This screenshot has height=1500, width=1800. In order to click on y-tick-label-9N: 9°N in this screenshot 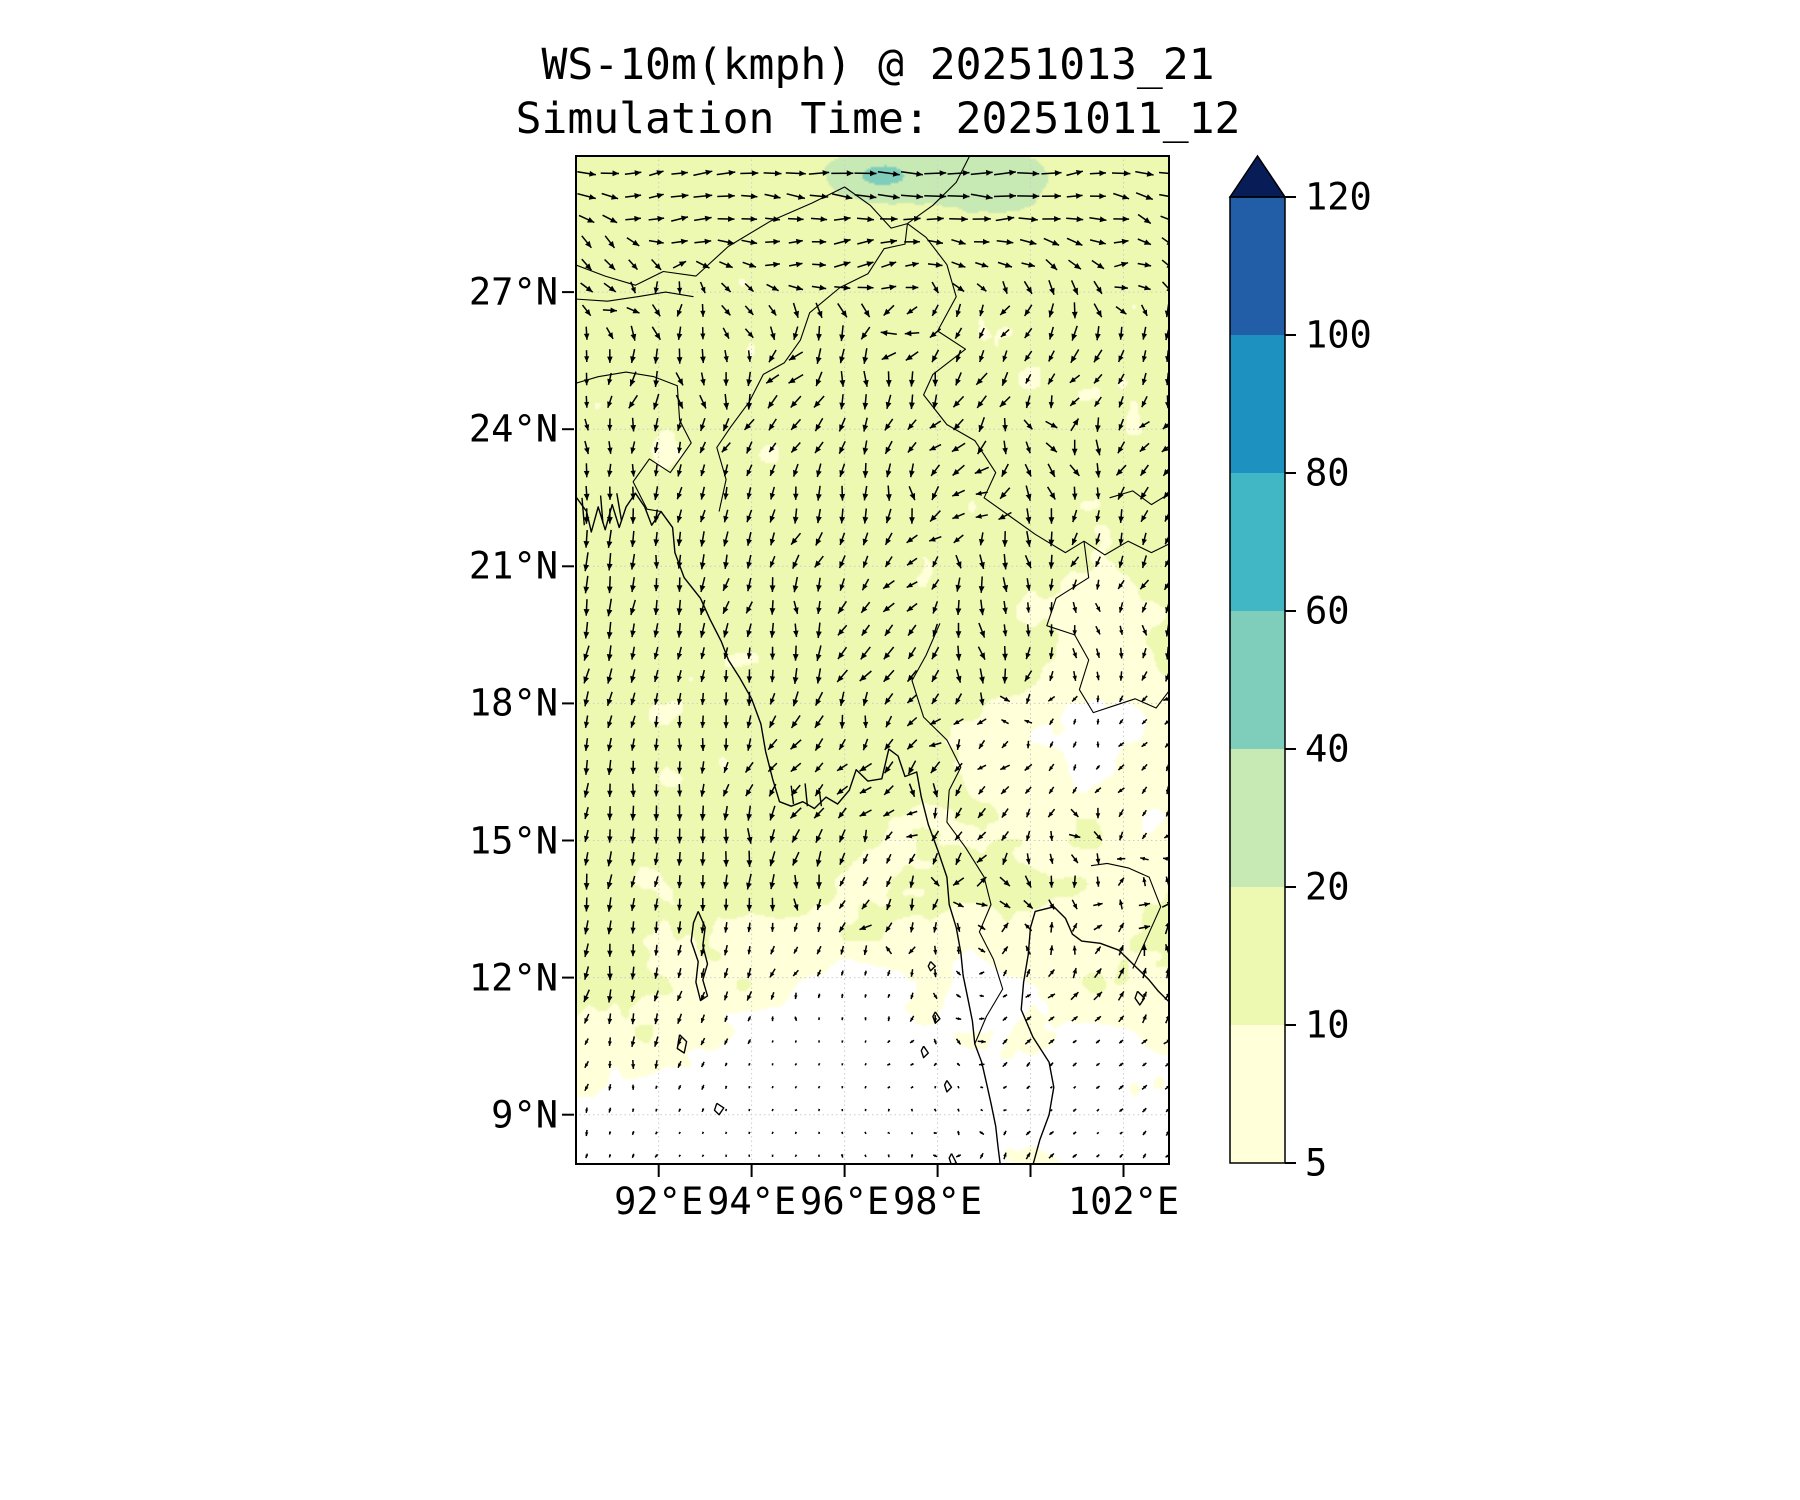, I will do `click(524, 1115)`.